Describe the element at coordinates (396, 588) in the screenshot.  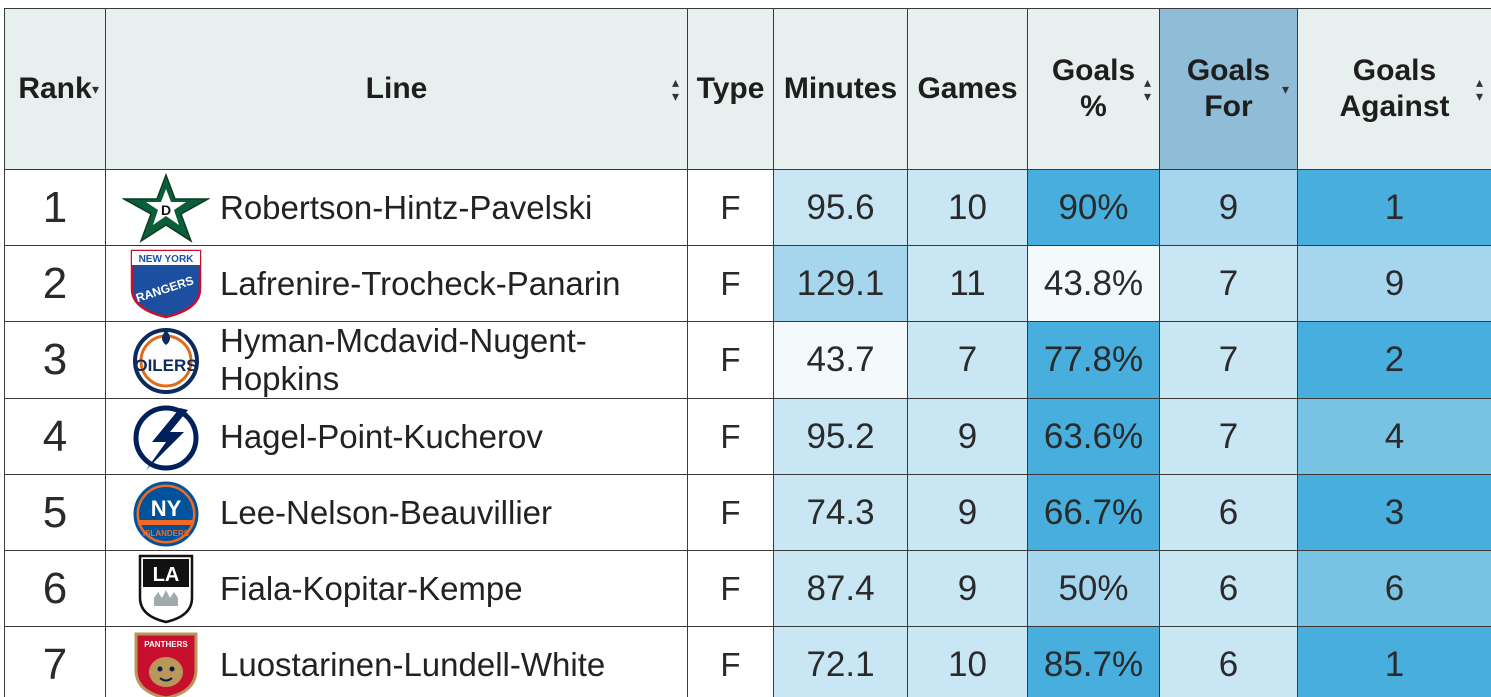
I see `line-cell: LA Fiala-Kopitar-Kempe` at that location.